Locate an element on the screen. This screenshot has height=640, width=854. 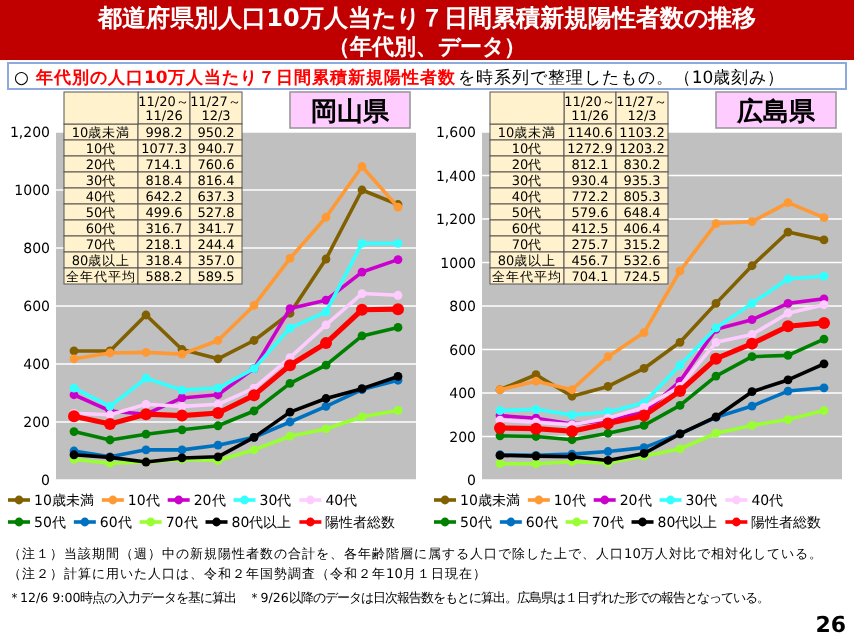
chart-title: 岡山県 is located at coordinates (351, 113).